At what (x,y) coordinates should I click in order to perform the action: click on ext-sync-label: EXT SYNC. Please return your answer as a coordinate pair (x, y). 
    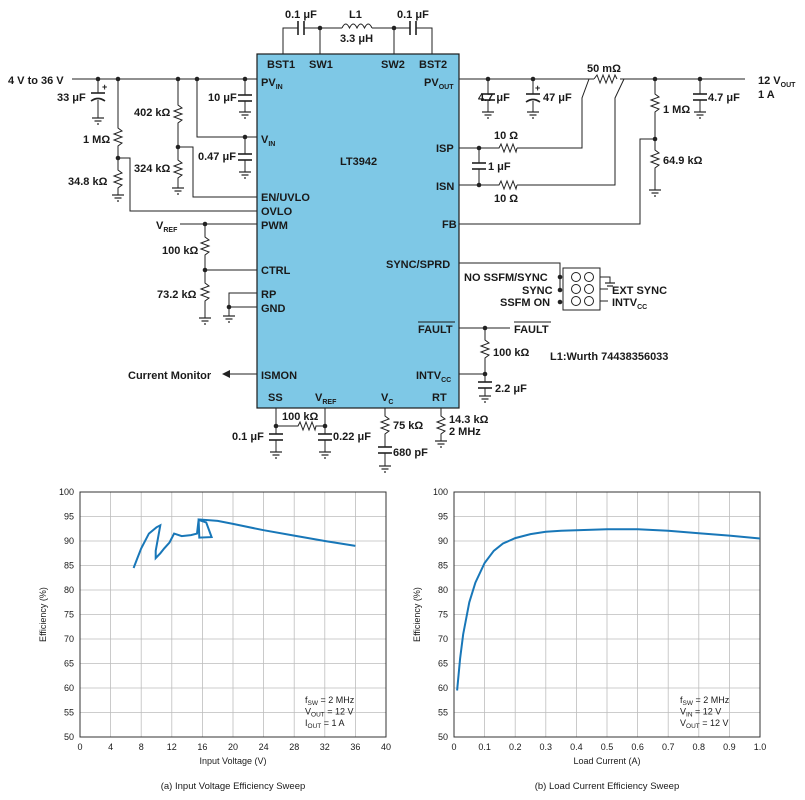
    Looking at the image, I should click on (639, 291).